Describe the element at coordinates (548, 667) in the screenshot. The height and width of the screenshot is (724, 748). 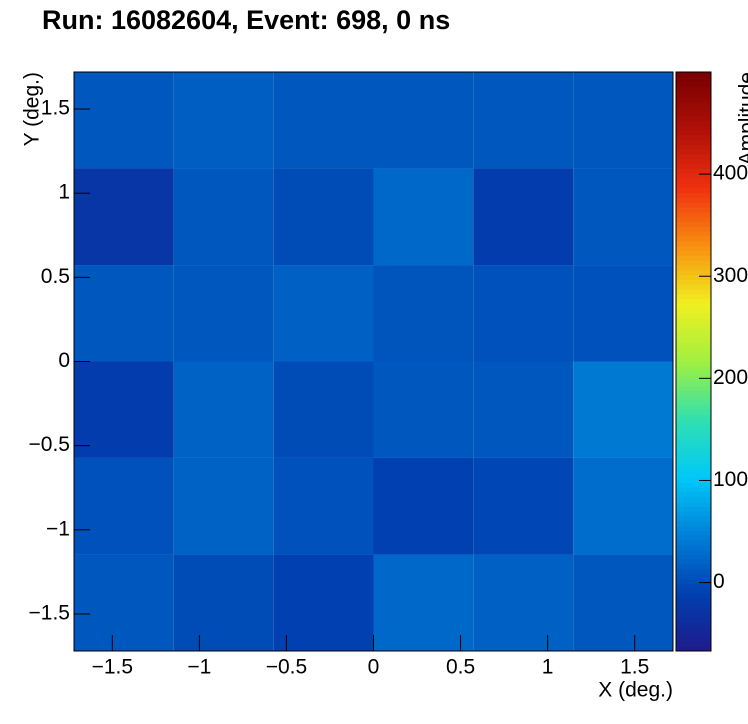
I see `x-tick-label: 1` at that location.